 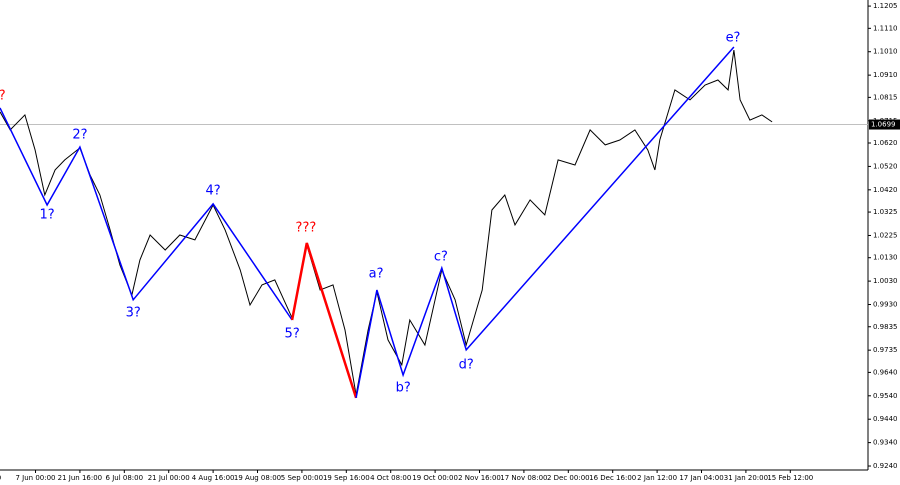 I want to click on wave-label: e?, so click(x=733, y=37).